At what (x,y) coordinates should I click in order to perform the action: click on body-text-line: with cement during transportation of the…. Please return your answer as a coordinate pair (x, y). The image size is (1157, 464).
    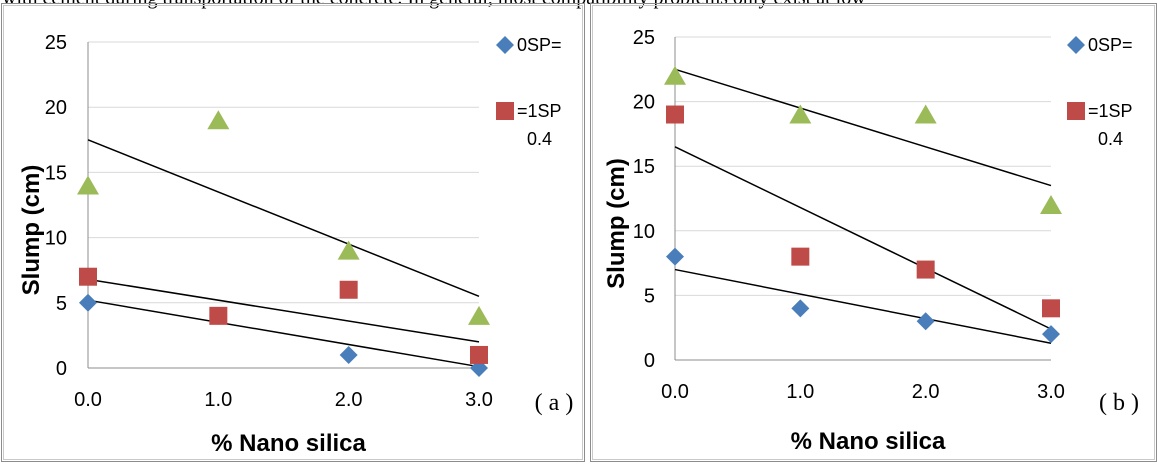
    Looking at the image, I should click on (579, 4).